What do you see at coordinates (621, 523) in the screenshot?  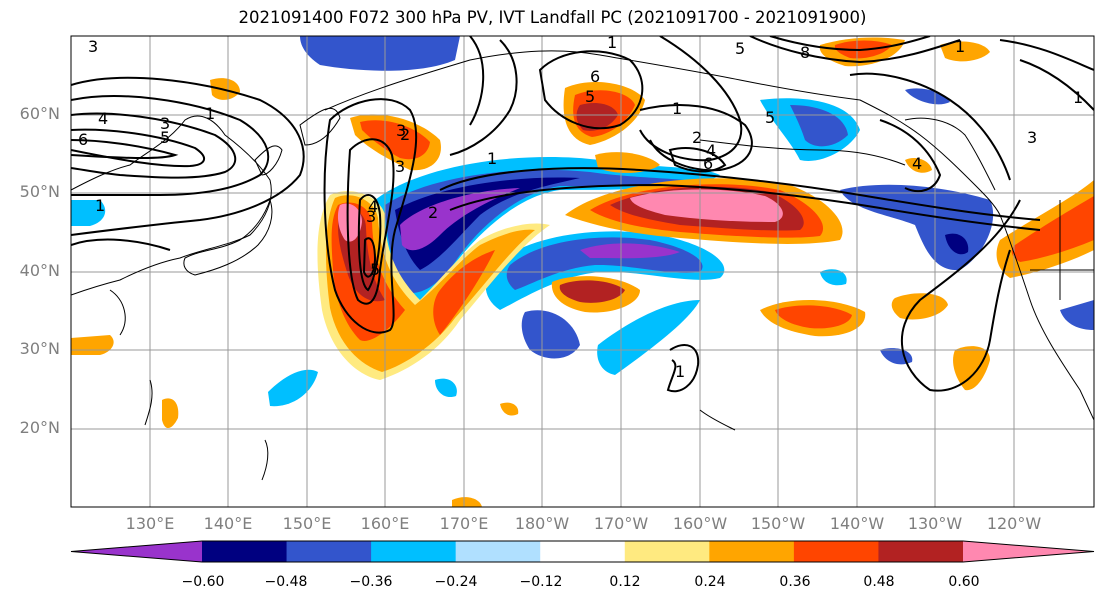 I see `lon-label: 170°W` at bounding box center [621, 523].